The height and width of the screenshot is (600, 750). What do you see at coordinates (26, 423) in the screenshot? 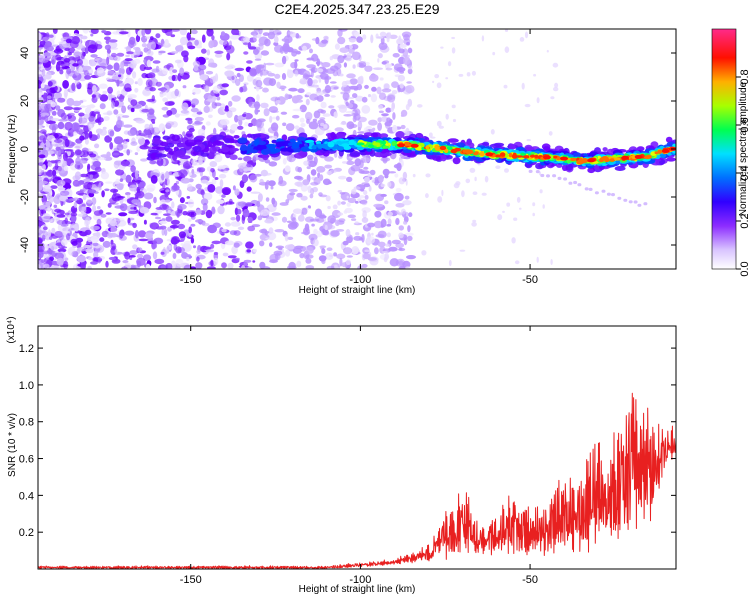
I see `y-tick-label: 0.8` at bounding box center [26, 423].